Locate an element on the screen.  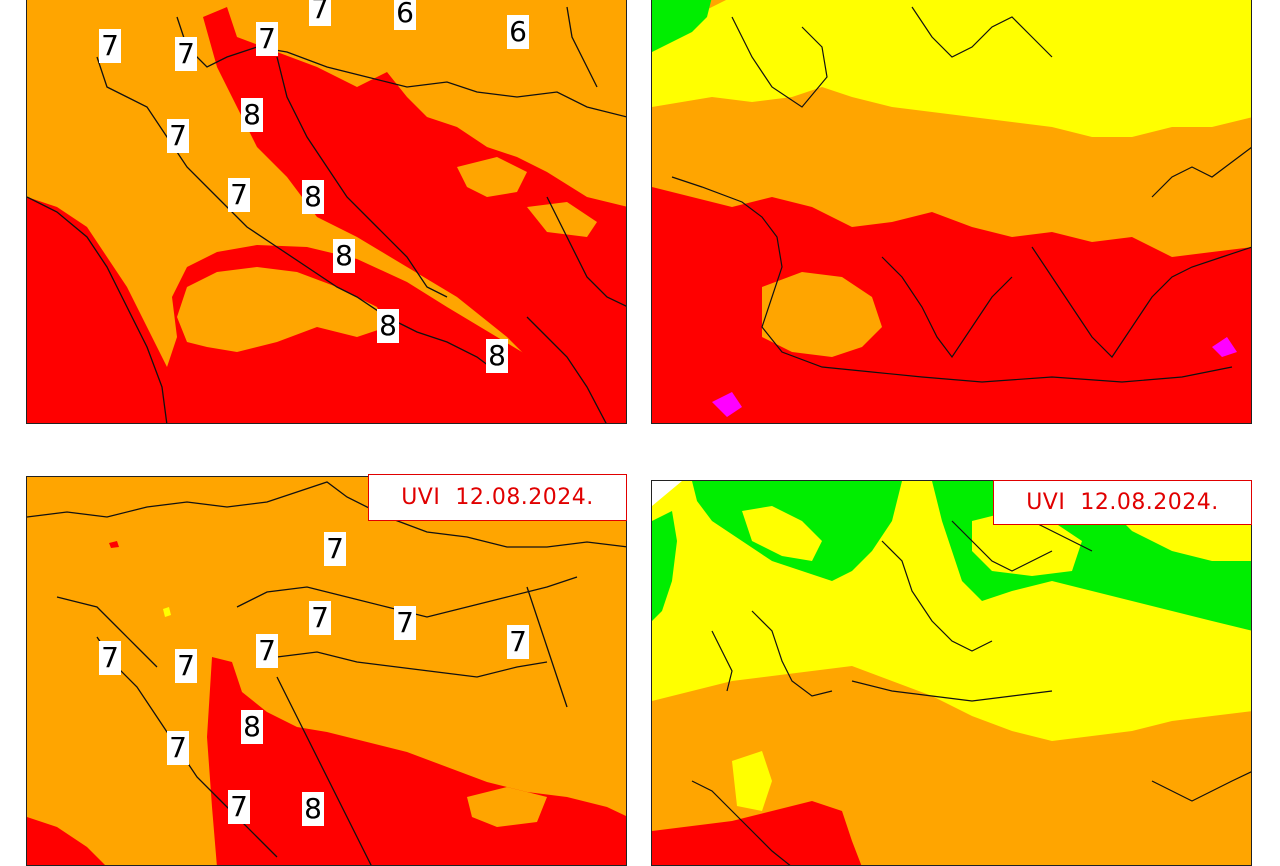
uv-zone-orange-sea is located at coordinates (822, 314).